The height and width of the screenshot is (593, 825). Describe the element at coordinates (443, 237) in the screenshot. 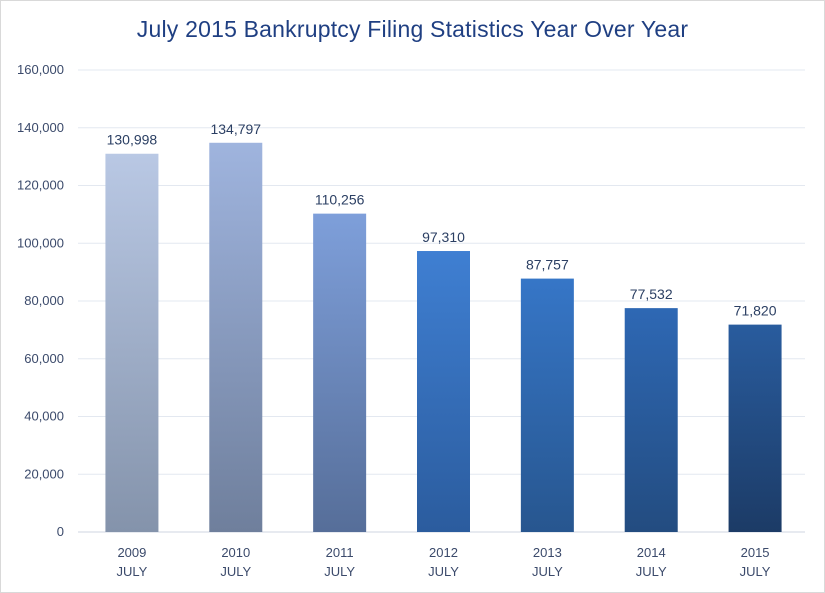

I see `data-label-2012: 97,310` at that location.